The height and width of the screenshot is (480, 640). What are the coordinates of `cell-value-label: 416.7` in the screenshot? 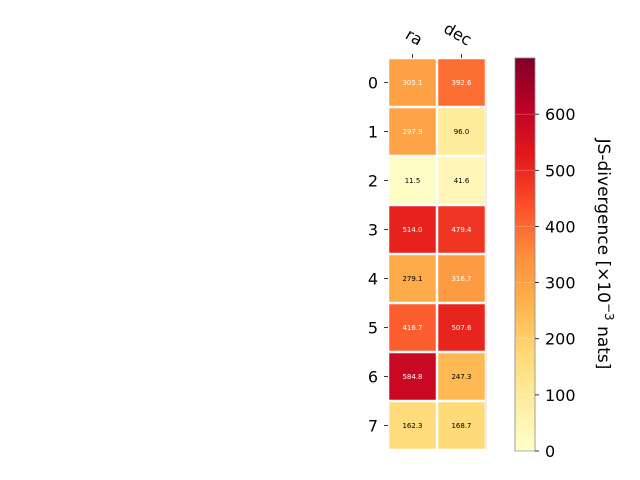 It's located at (412, 328).